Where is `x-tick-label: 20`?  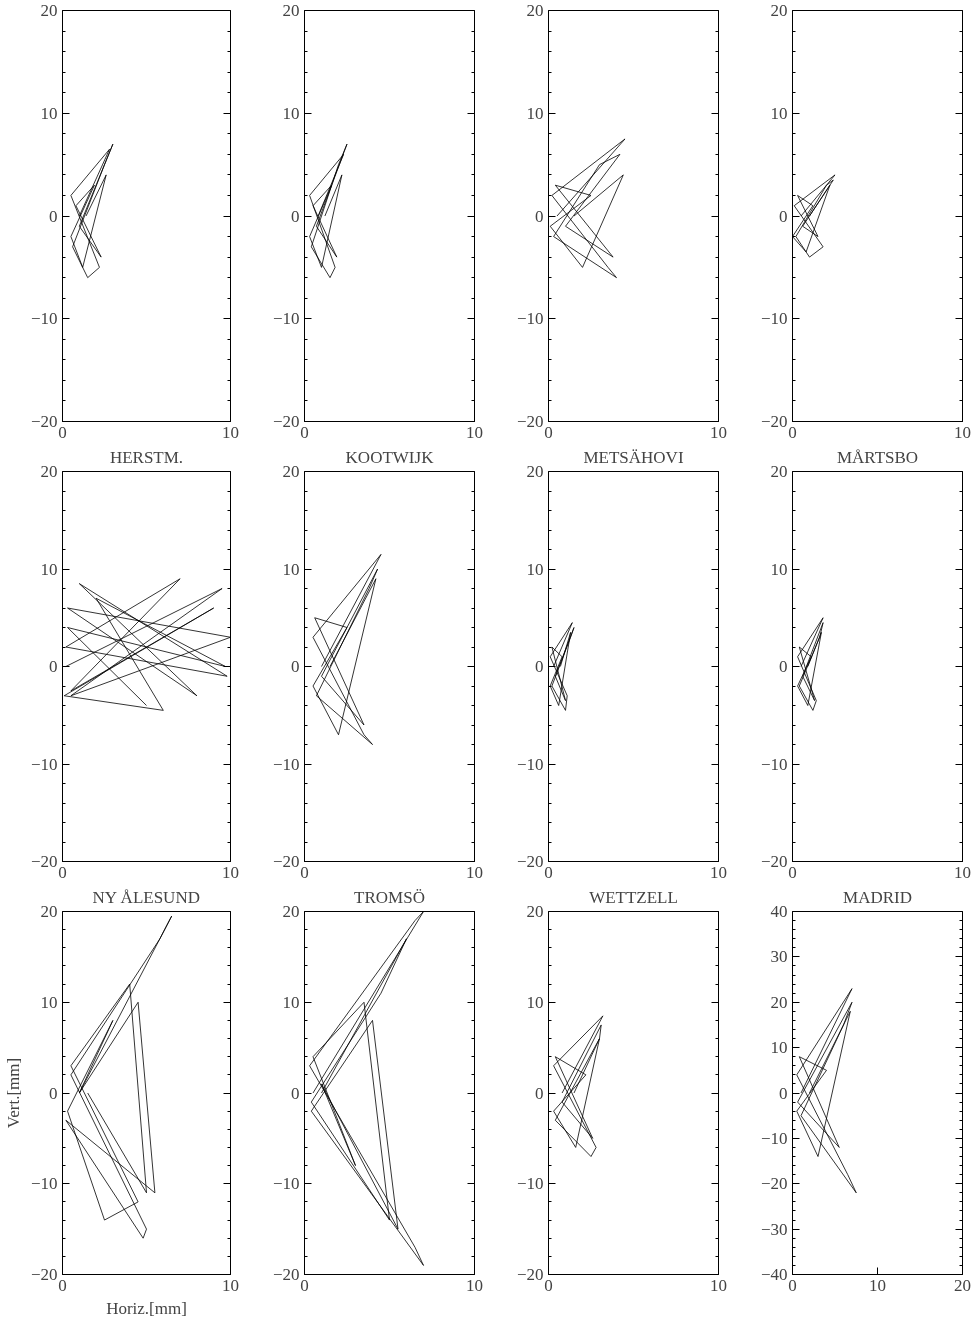 x-tick-label: 20 is located at coordinates (962, 1285).